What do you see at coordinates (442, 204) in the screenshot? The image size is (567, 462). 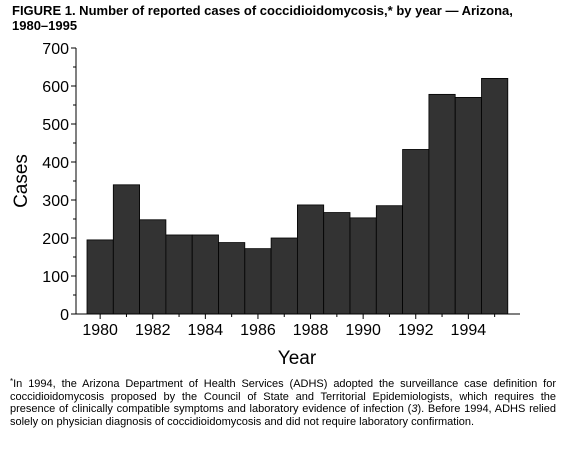 I see `bar-1993` at bounding box center [442, 204].